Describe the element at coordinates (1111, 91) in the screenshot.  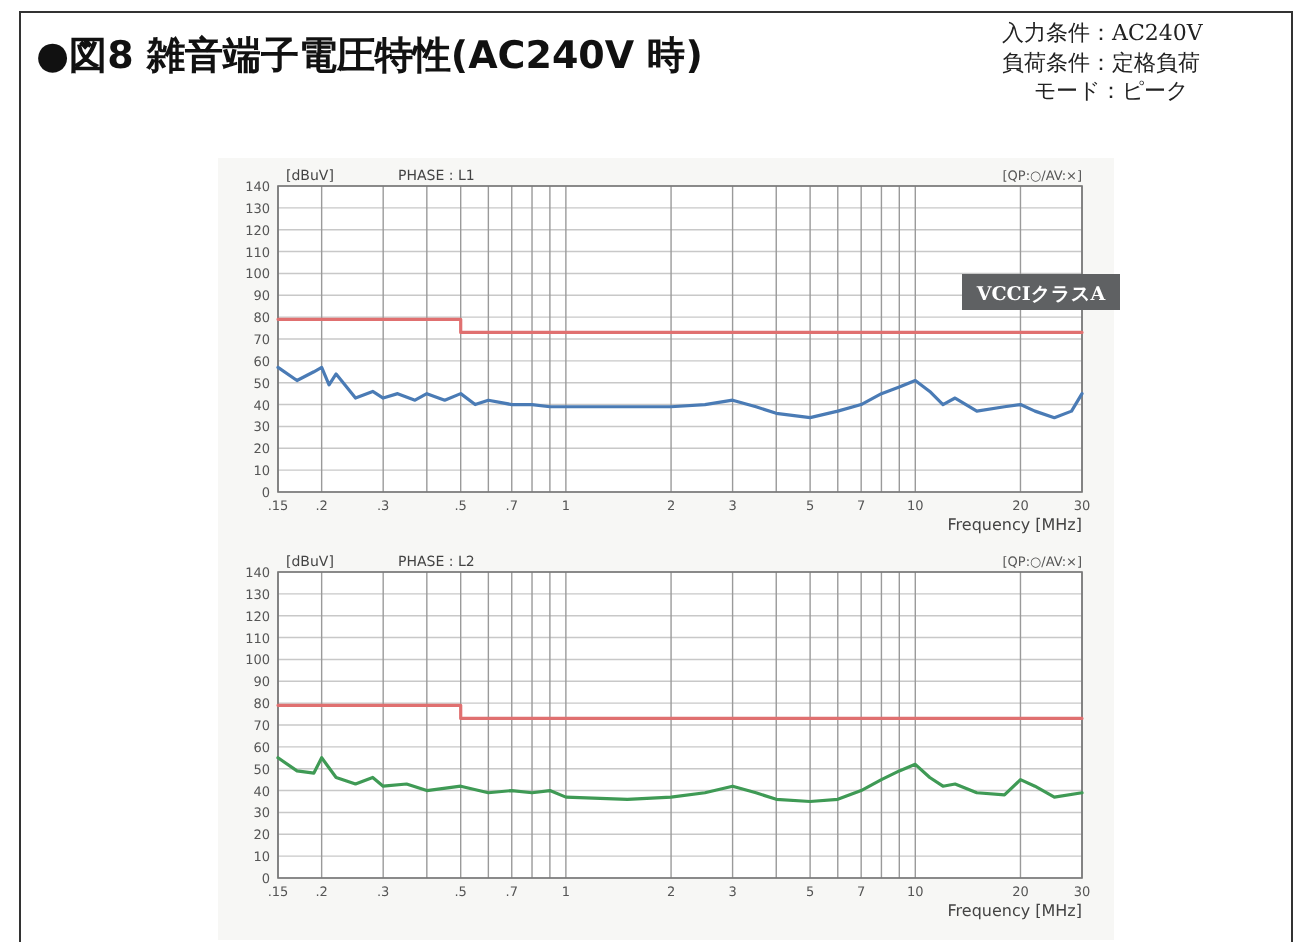
I see `text: モード：ピーク` at that location.